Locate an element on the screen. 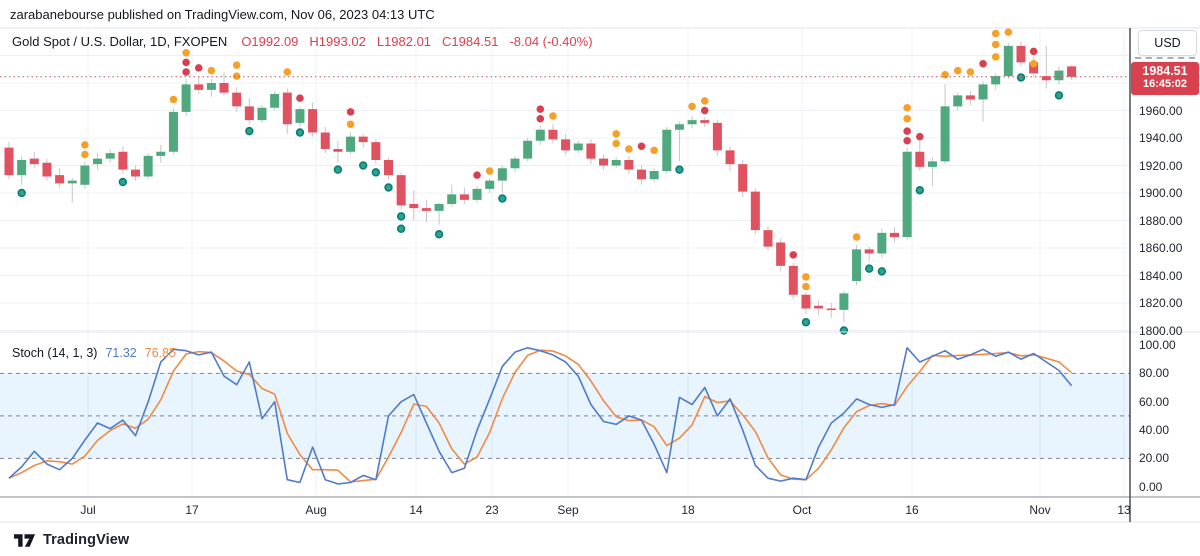 The image size is (1200, 556). tradingview-logo-icon is located at coordinates (24, 540).